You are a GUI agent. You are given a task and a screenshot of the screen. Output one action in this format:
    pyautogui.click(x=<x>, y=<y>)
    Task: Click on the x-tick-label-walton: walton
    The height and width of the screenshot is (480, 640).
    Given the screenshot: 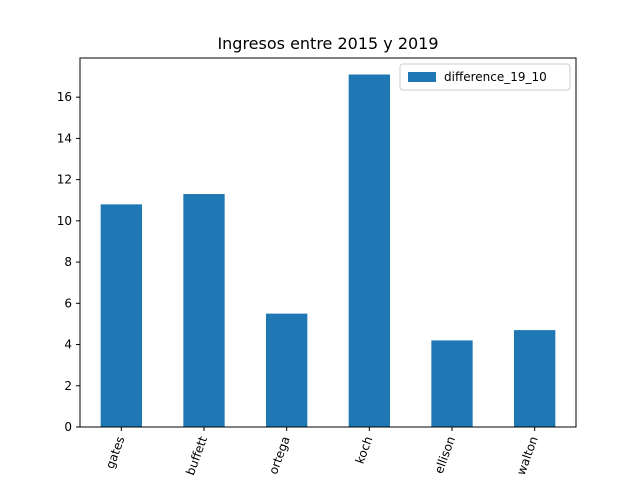 What is the action you would take?
    pyautogui.click(x=527, y=455)
    